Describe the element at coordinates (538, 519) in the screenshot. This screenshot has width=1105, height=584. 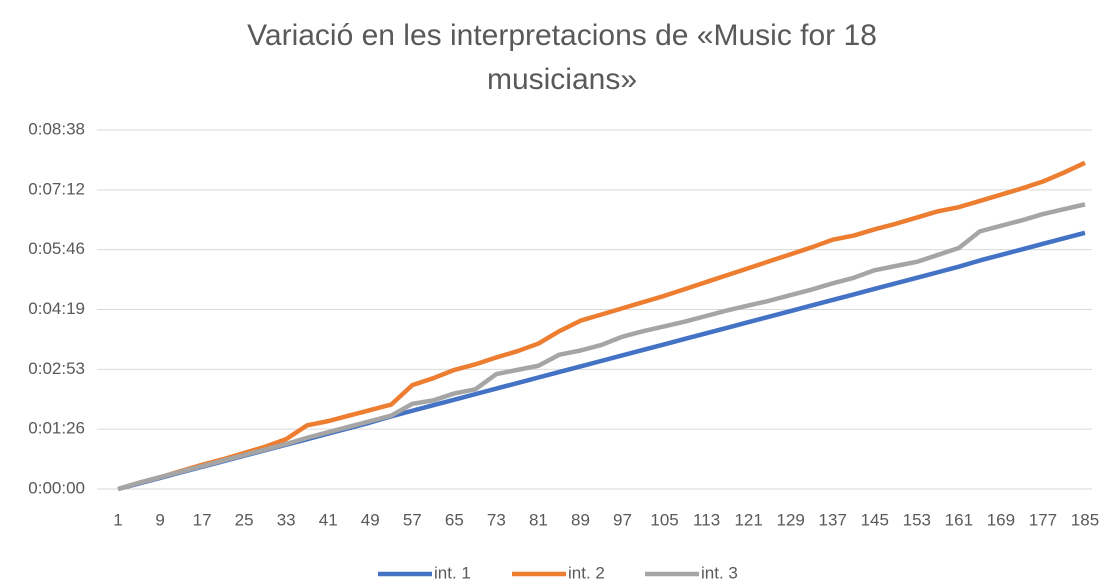
I see `x-tick-label: 81` at that location.